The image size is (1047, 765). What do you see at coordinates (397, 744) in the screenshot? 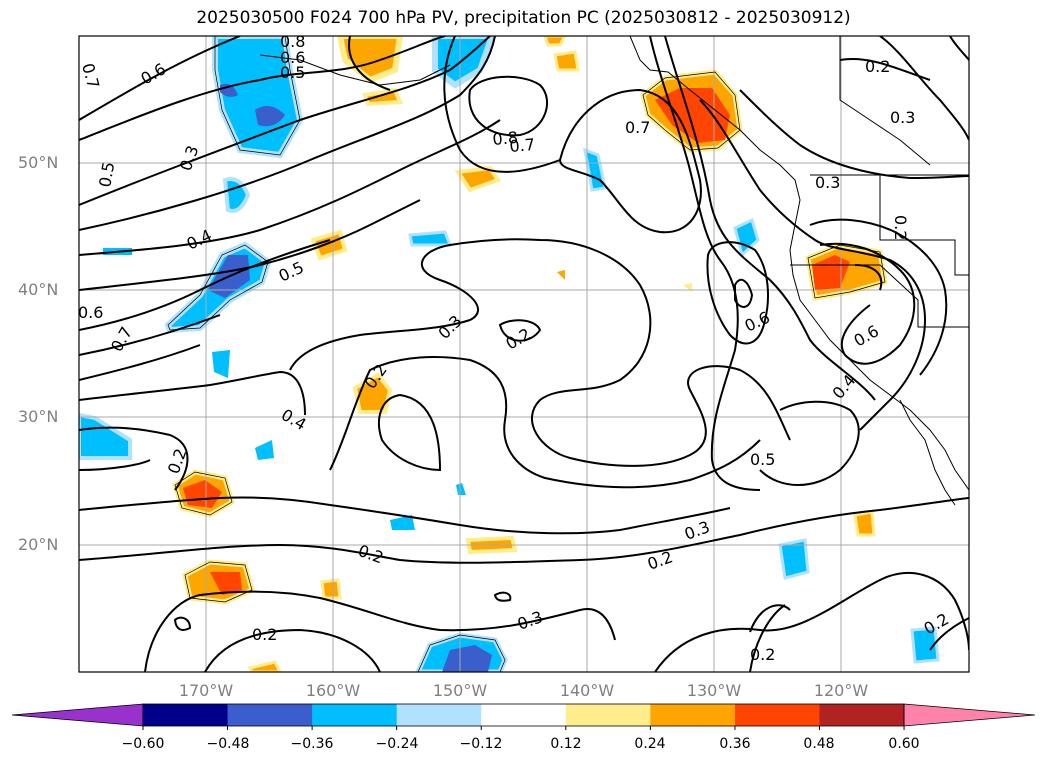
I see `colorbar-tick: −0.24` at bounding box center [397, 744].